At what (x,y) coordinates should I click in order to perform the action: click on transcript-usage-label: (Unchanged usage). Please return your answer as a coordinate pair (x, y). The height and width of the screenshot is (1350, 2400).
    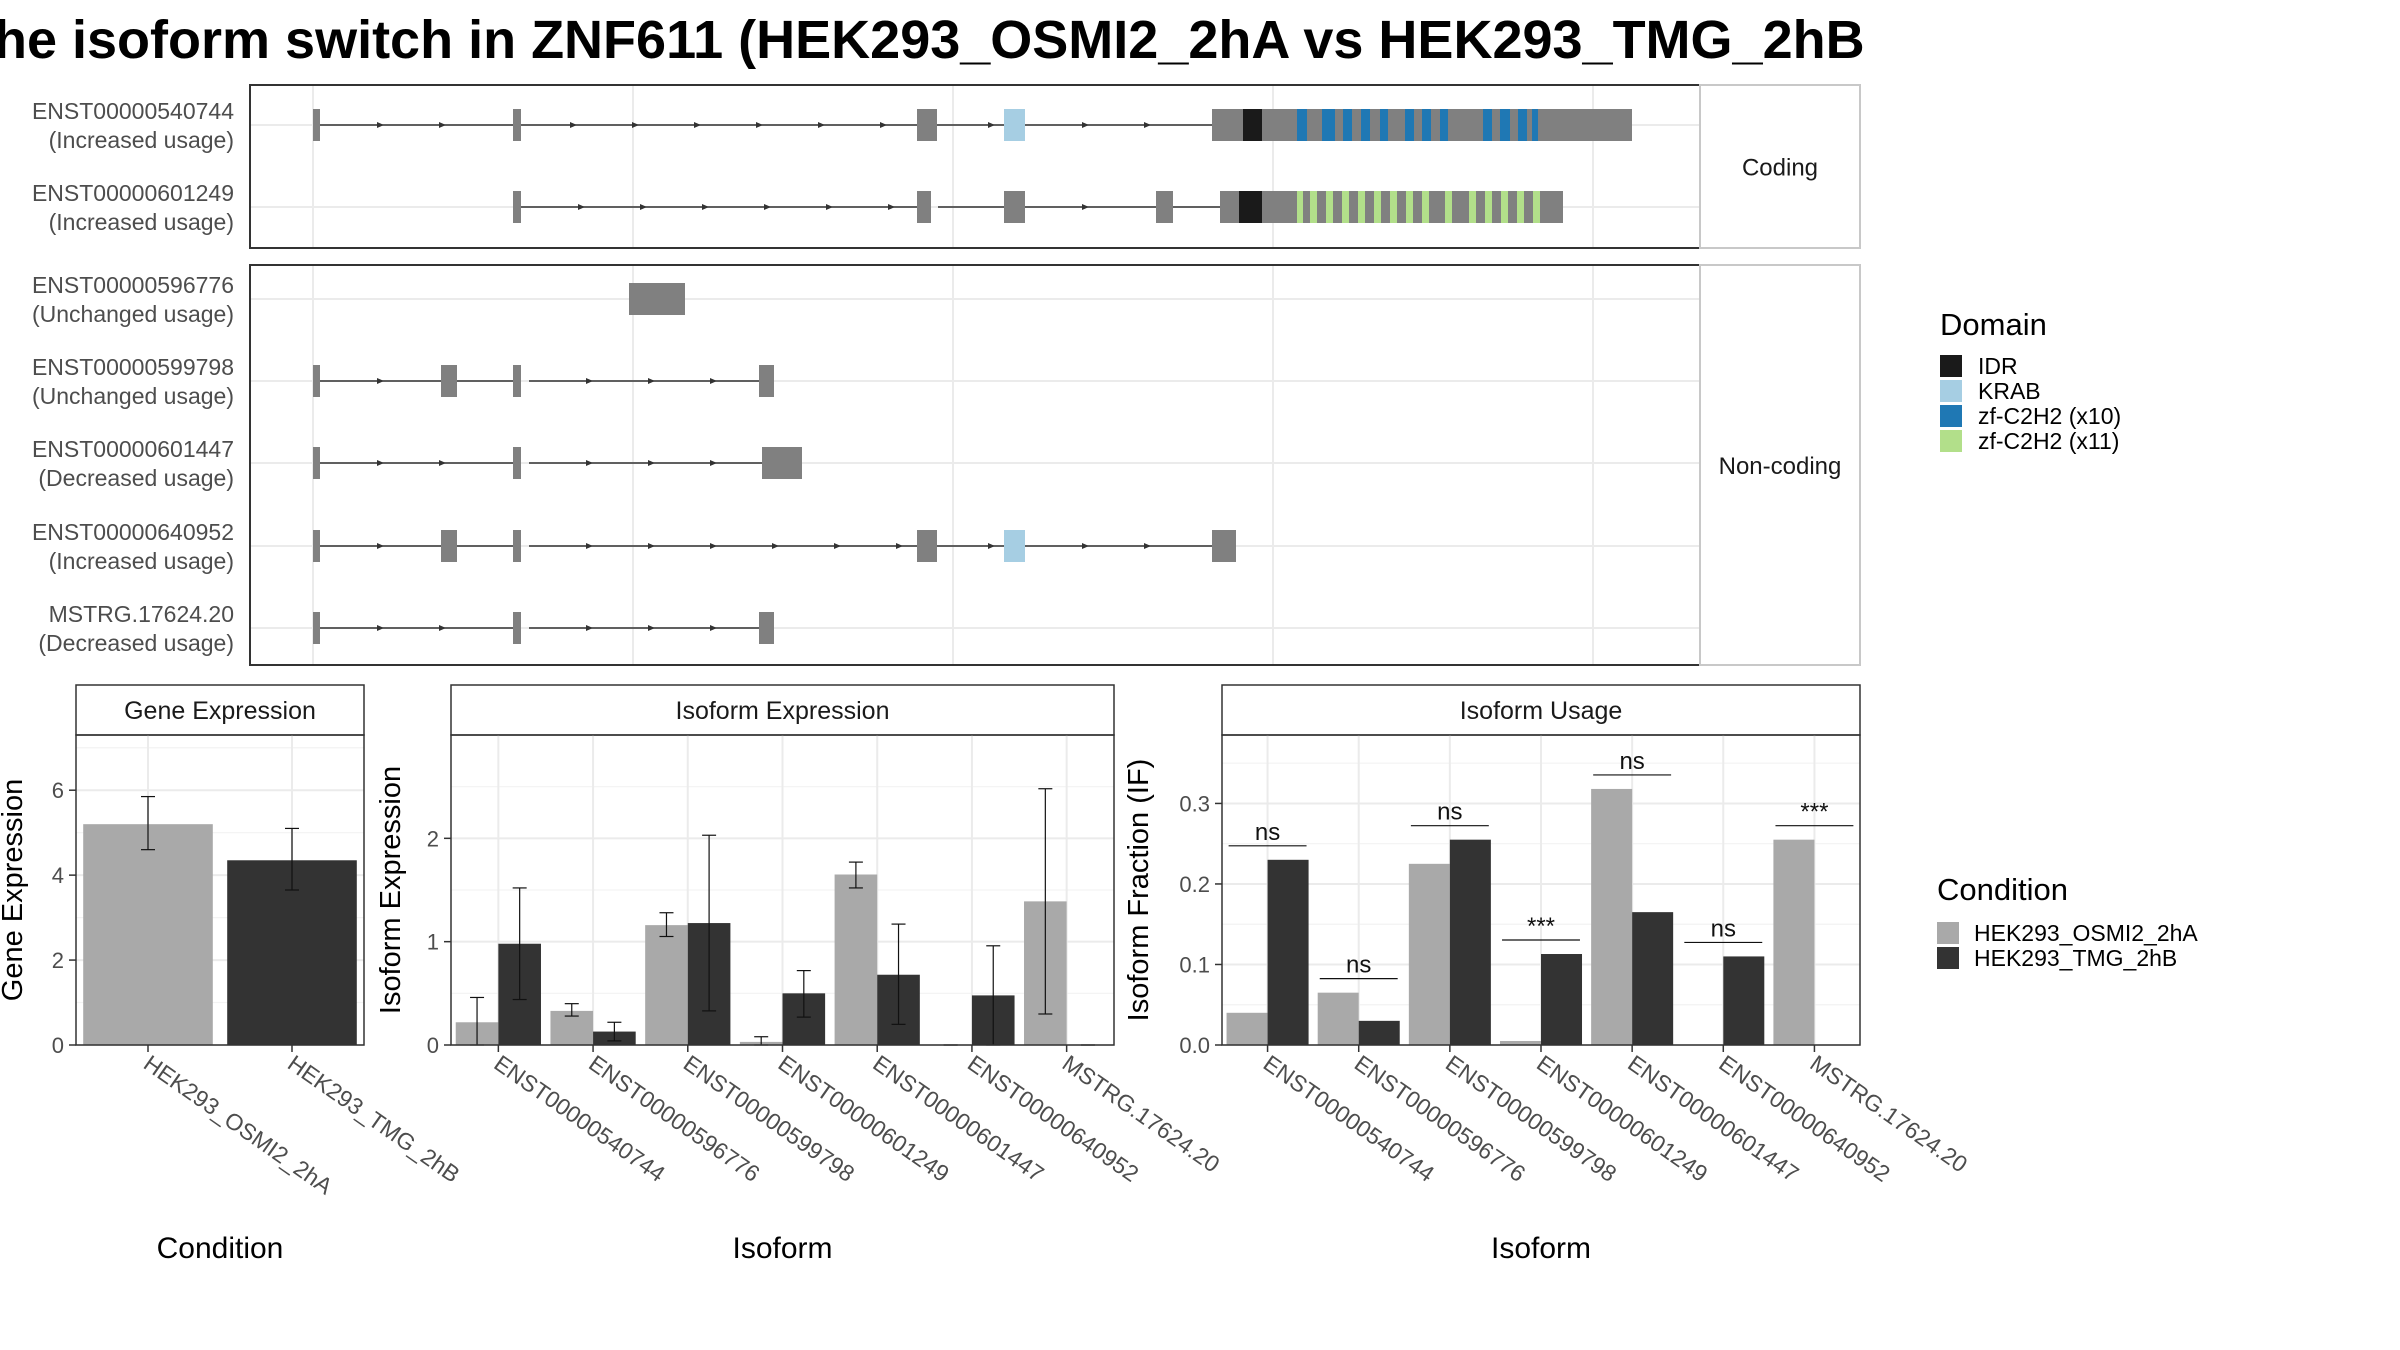
    Looking at the image, I should click on (133, 314).